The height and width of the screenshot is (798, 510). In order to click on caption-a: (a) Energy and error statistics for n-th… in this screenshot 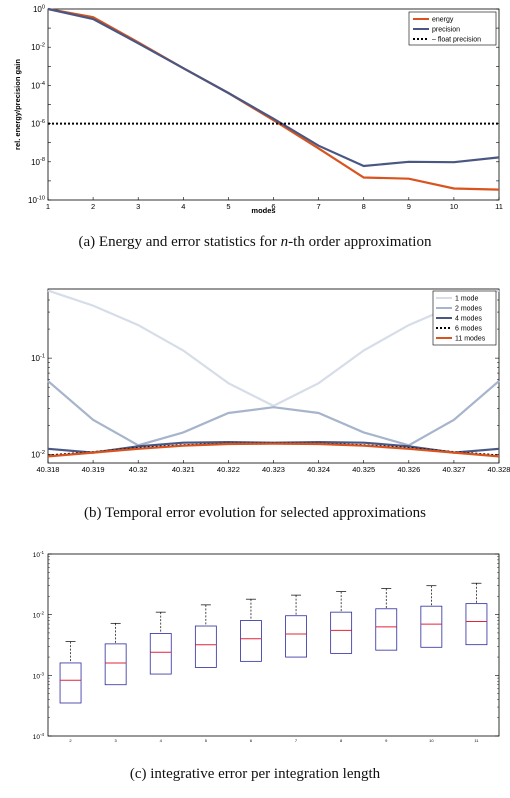, I will do `click(255, 242)`.